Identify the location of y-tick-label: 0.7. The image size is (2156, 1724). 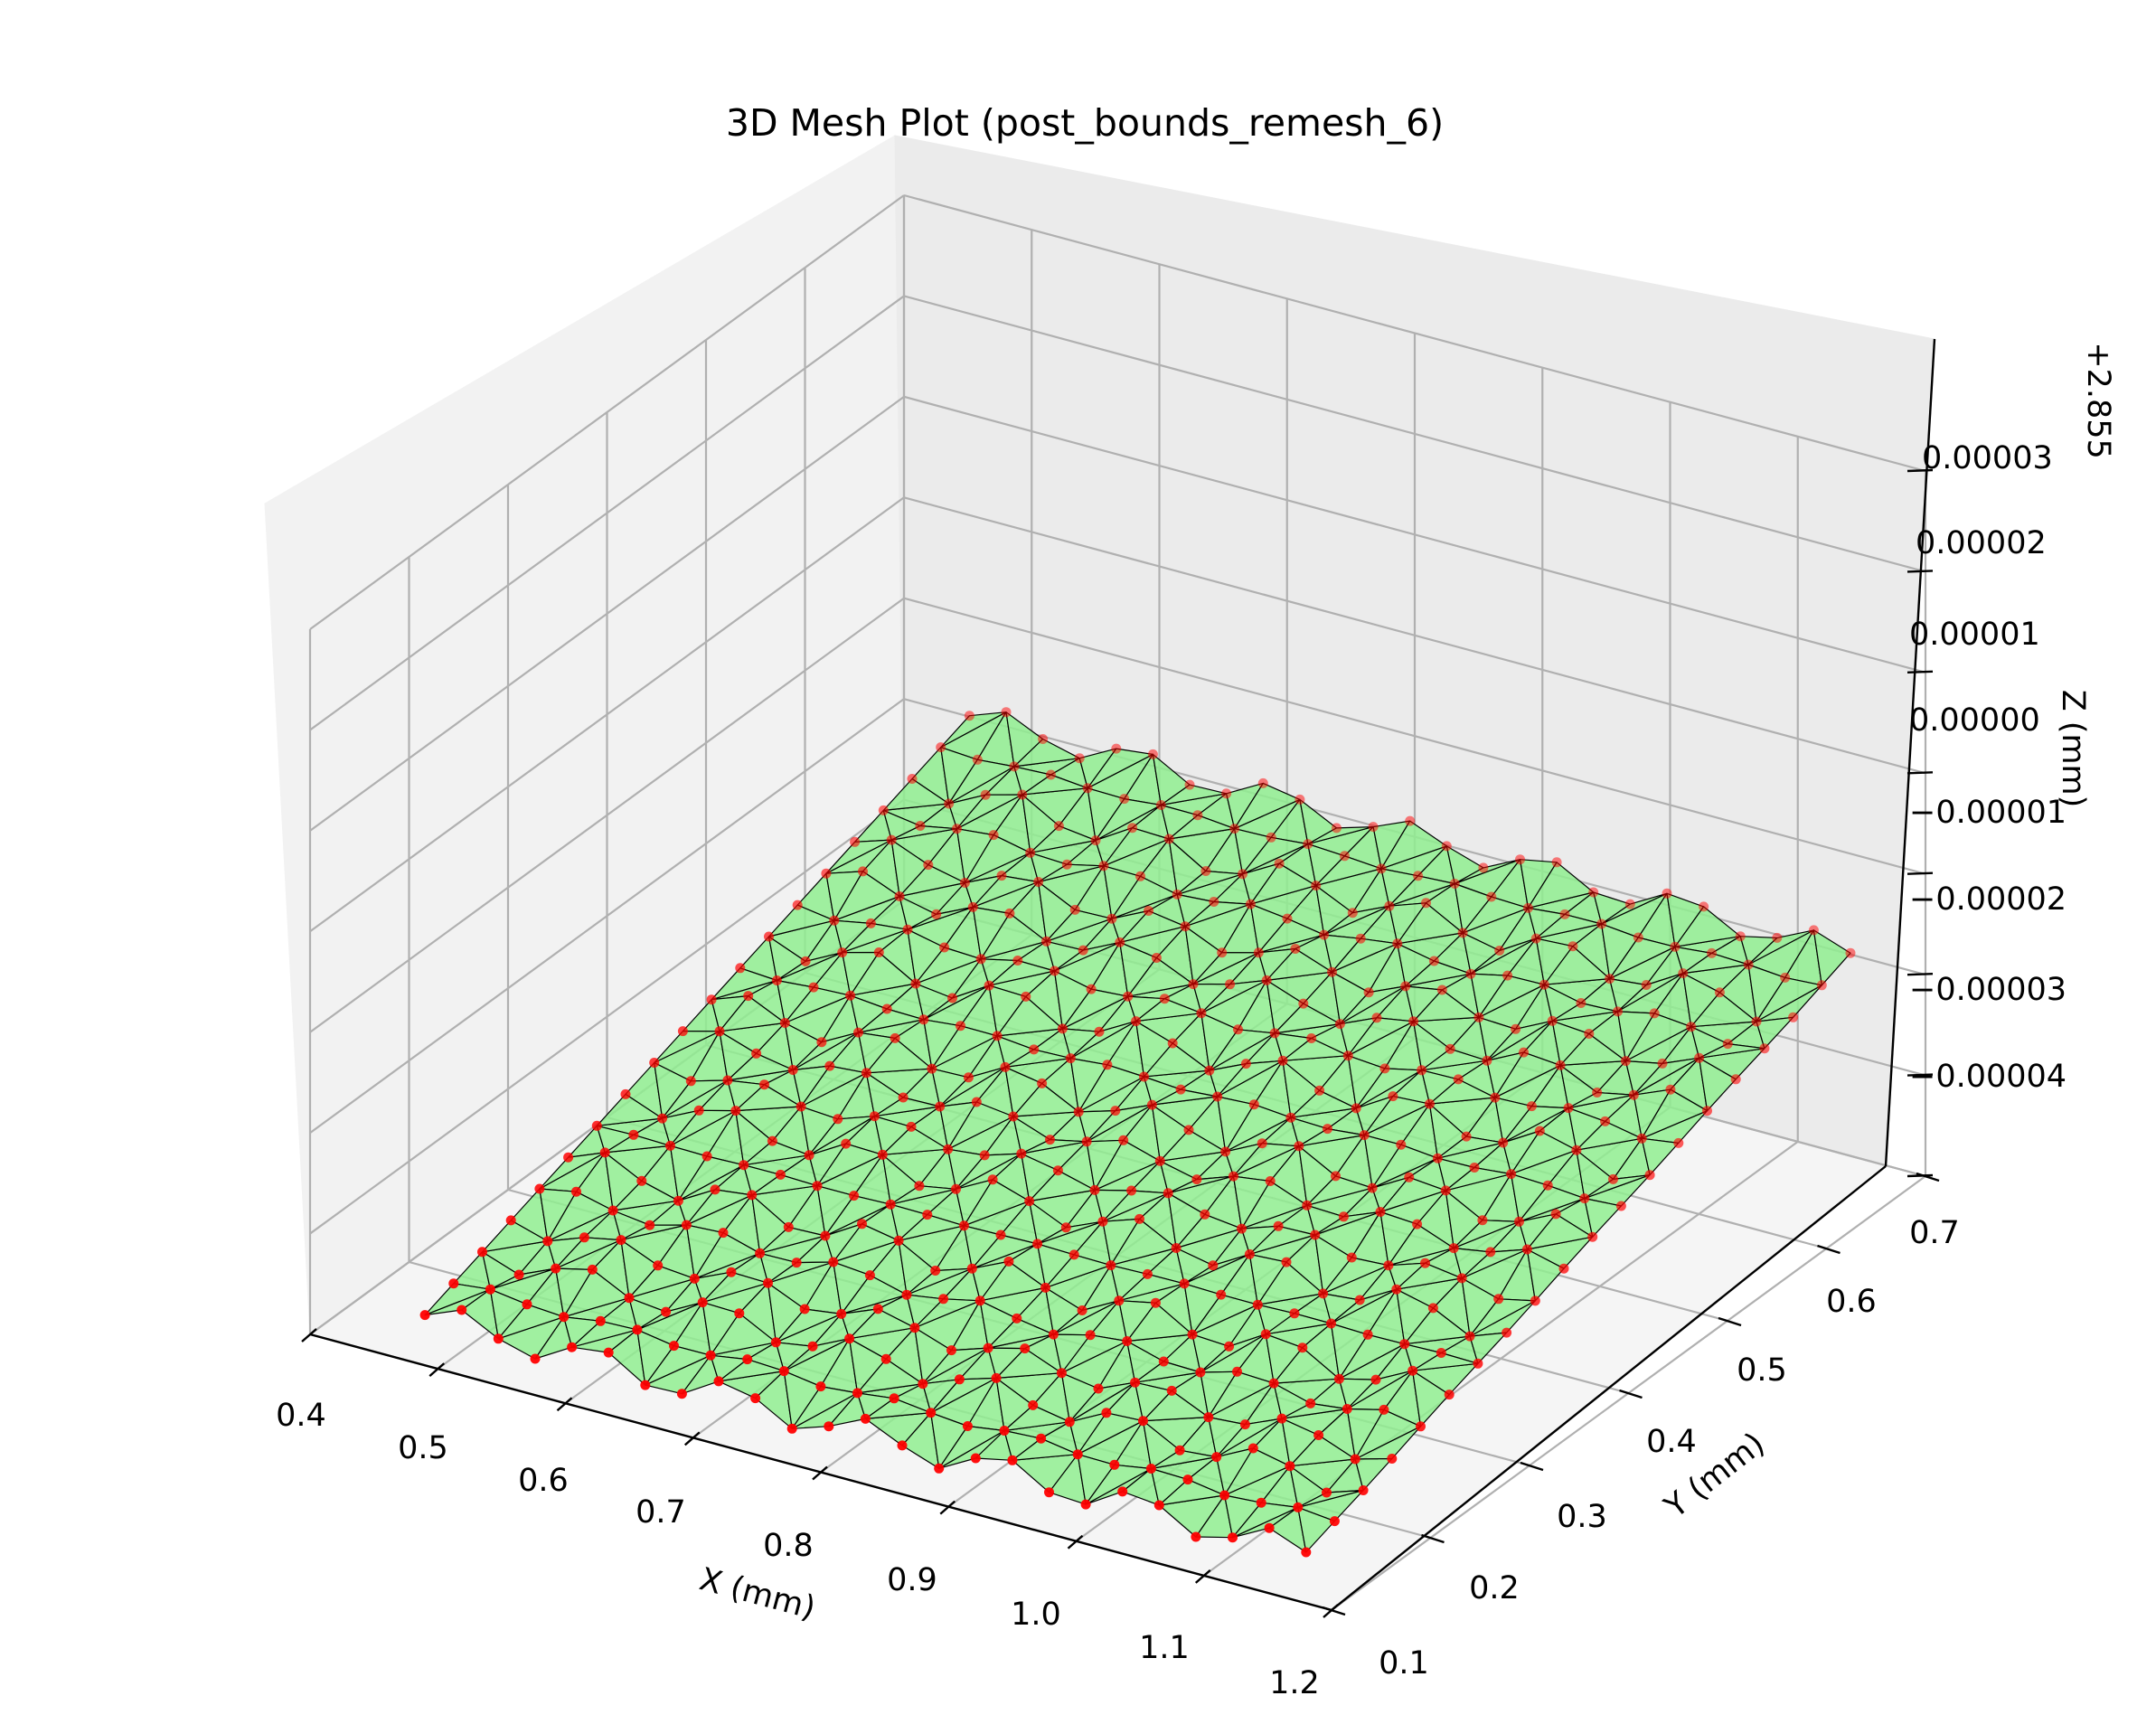
(1934, 1233).